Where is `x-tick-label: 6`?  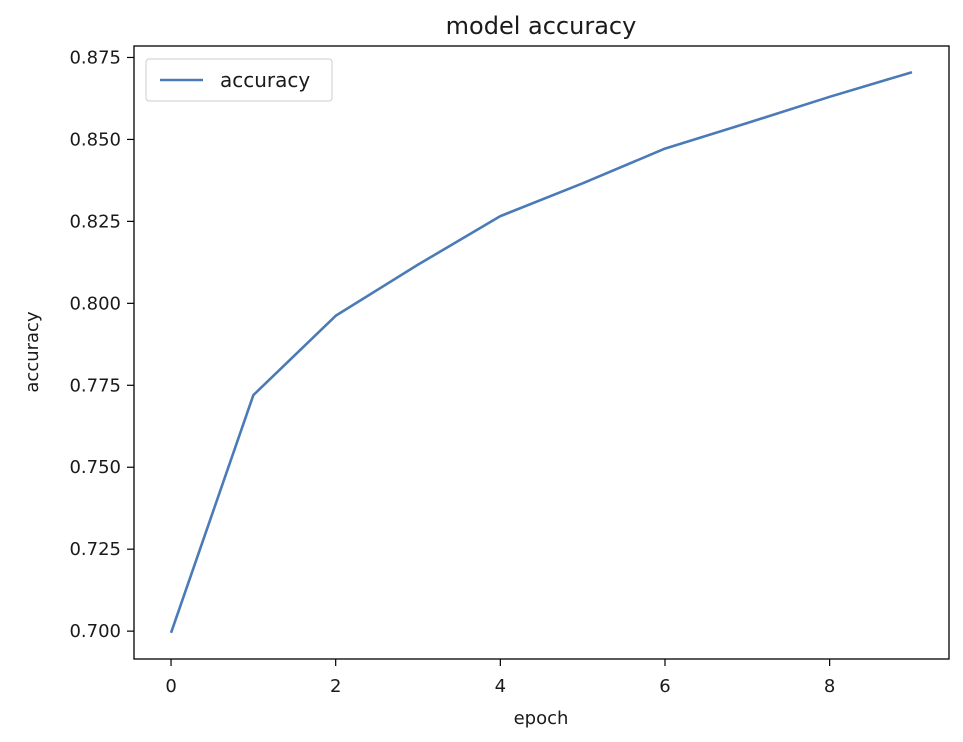 x-tick-label: 6 is located at coordinates (664, 686).